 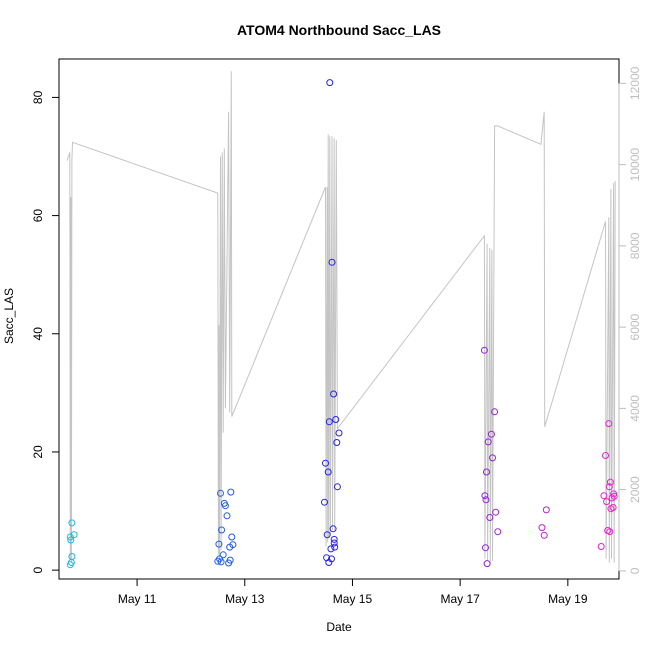 I want to click on right-y-tick-label: 0, so click(x=635, y=570).